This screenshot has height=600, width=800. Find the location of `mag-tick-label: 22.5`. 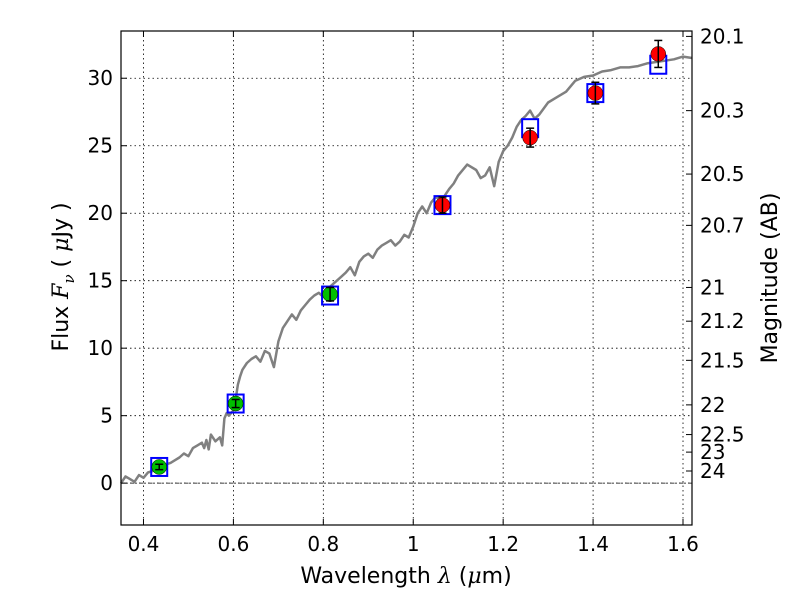

mag-tick-label: 22.5 is located at coordinates (722, 435).